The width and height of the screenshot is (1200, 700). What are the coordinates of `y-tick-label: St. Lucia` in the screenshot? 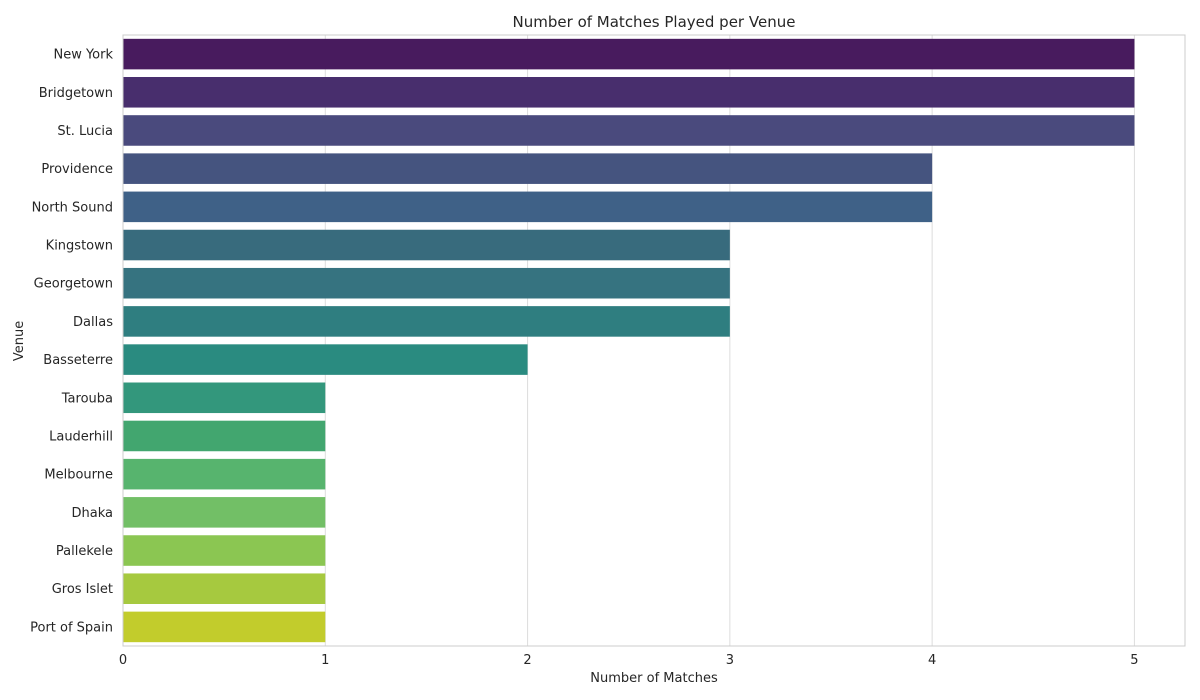 It's located at (85, 131).